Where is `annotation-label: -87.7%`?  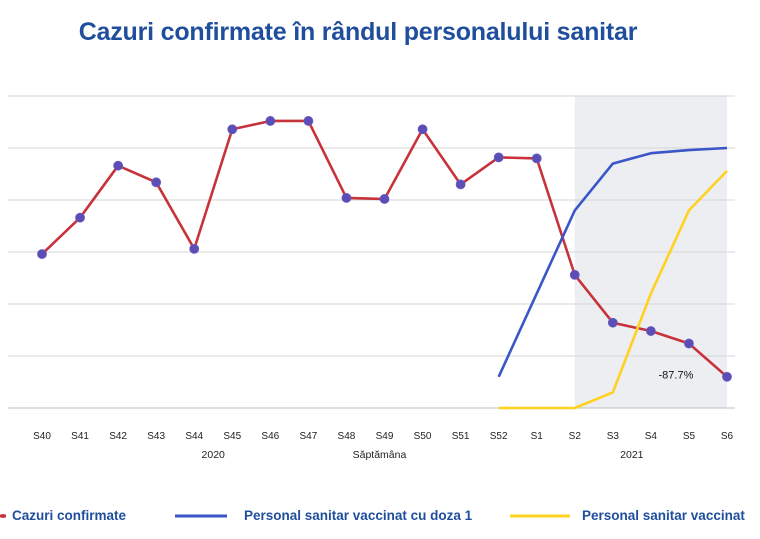
annotation-label: -87.7% is located at coordinates (676, 376).